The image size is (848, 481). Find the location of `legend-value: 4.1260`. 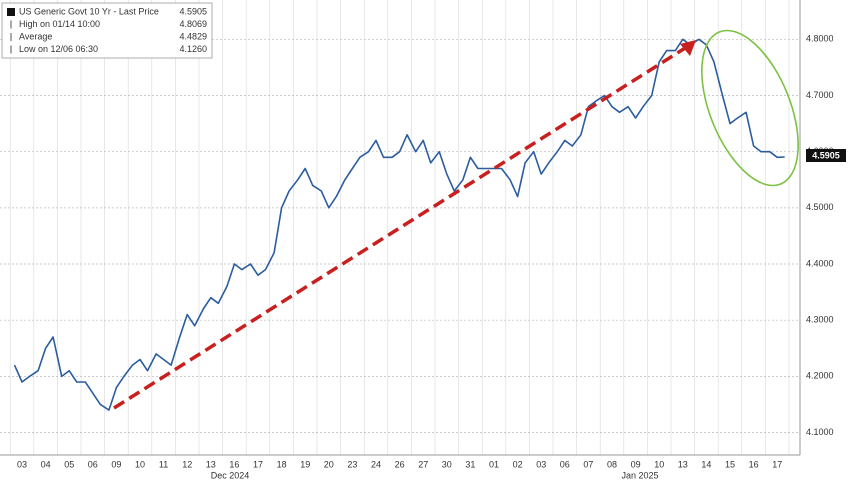

legend-value: 4.1260 is located at coordinates (193, 49).